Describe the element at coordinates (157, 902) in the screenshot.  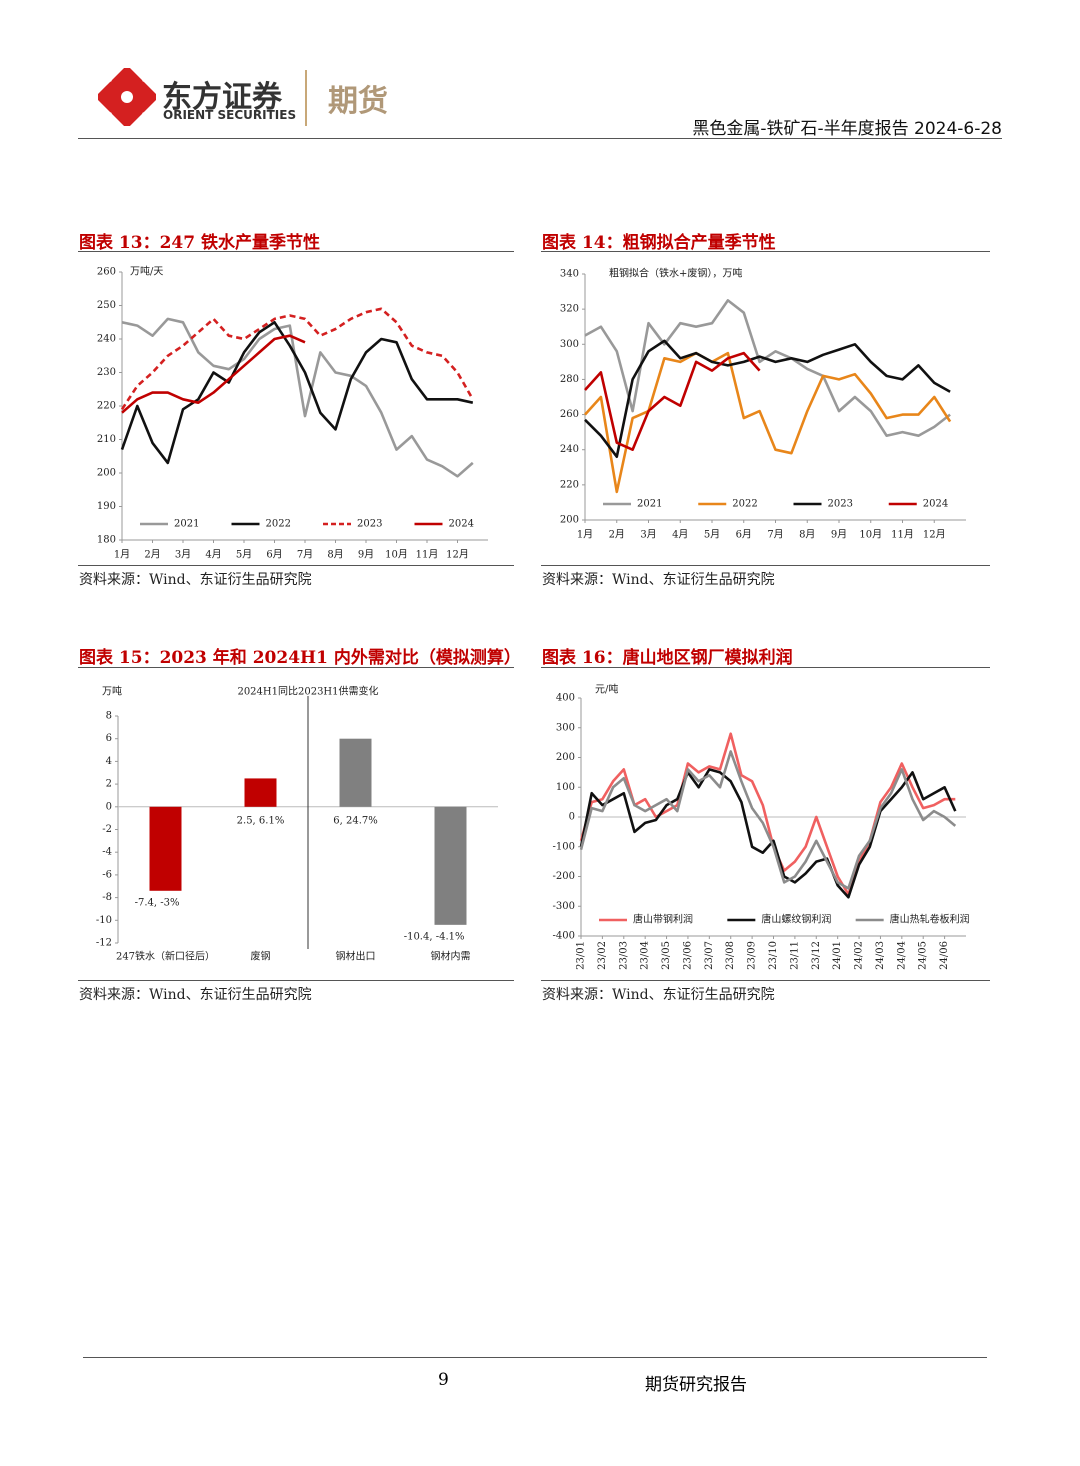
I see `value-label: -7.4, -3%` at that location.